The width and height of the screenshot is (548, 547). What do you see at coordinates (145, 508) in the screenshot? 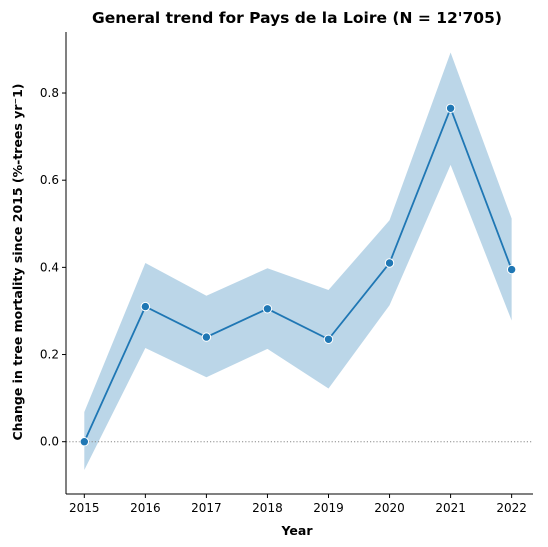
I see `x-tick-label: 2016` at bounding box center [145, 508].